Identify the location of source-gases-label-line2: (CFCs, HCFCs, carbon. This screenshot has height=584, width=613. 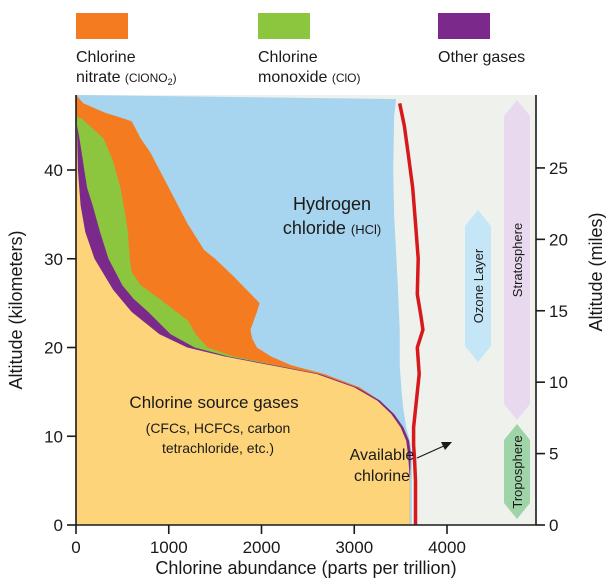
(218, 428).